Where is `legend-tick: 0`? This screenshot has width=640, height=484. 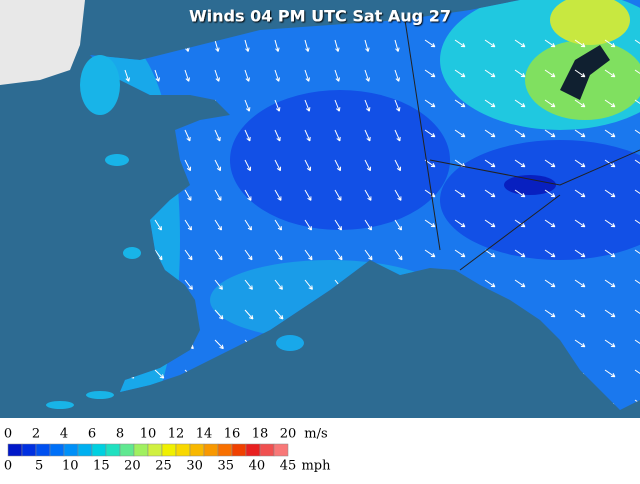
legend-tick: 0 is located at coordinates (8, 466).